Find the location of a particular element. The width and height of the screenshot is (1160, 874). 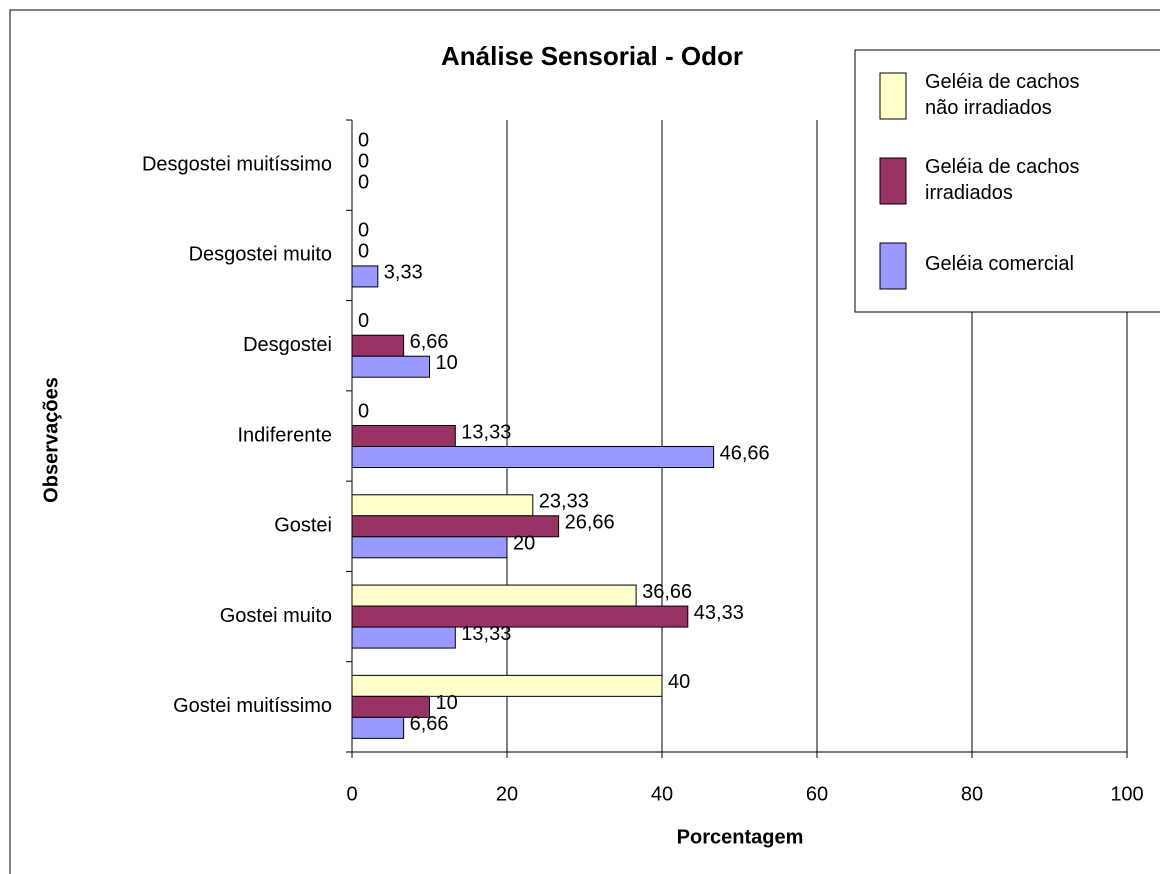

data-label: 43,33 is located at coordinates (719, 613).